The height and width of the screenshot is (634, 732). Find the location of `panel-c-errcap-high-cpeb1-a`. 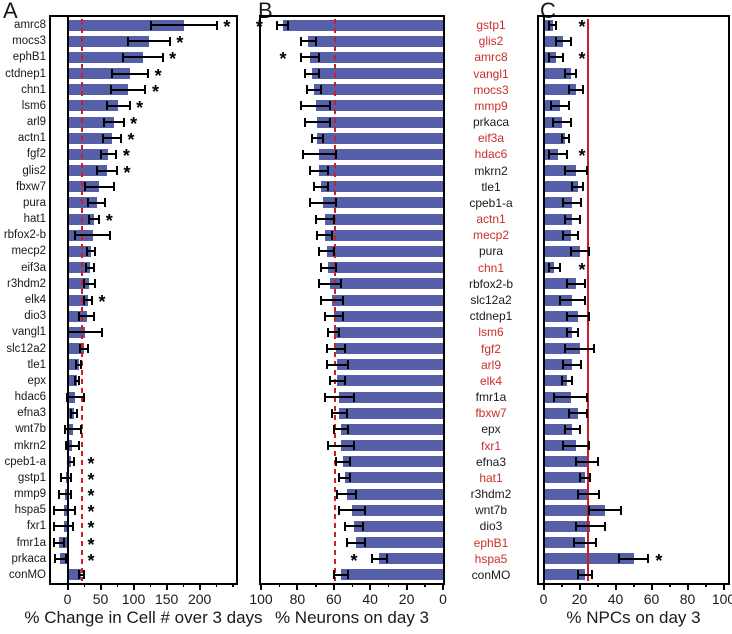

panel-c-errcap-high-cpeb1-a is located at coordinates (581, 203).